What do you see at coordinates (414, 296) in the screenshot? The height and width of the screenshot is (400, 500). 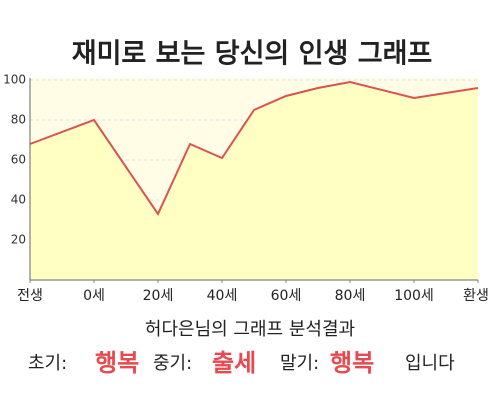 I see `x-tick-label: 100세` at bounding box center [414, 296].